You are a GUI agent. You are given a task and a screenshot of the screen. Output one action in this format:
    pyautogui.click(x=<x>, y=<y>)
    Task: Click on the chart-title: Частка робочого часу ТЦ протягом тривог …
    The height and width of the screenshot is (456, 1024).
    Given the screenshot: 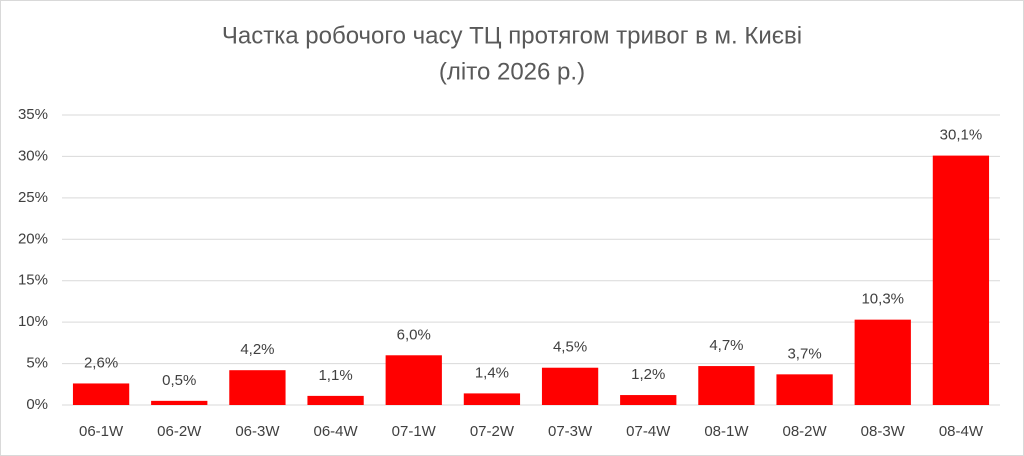 What is the action you would take?
    pyautogui.click(x=512, y=35)
    